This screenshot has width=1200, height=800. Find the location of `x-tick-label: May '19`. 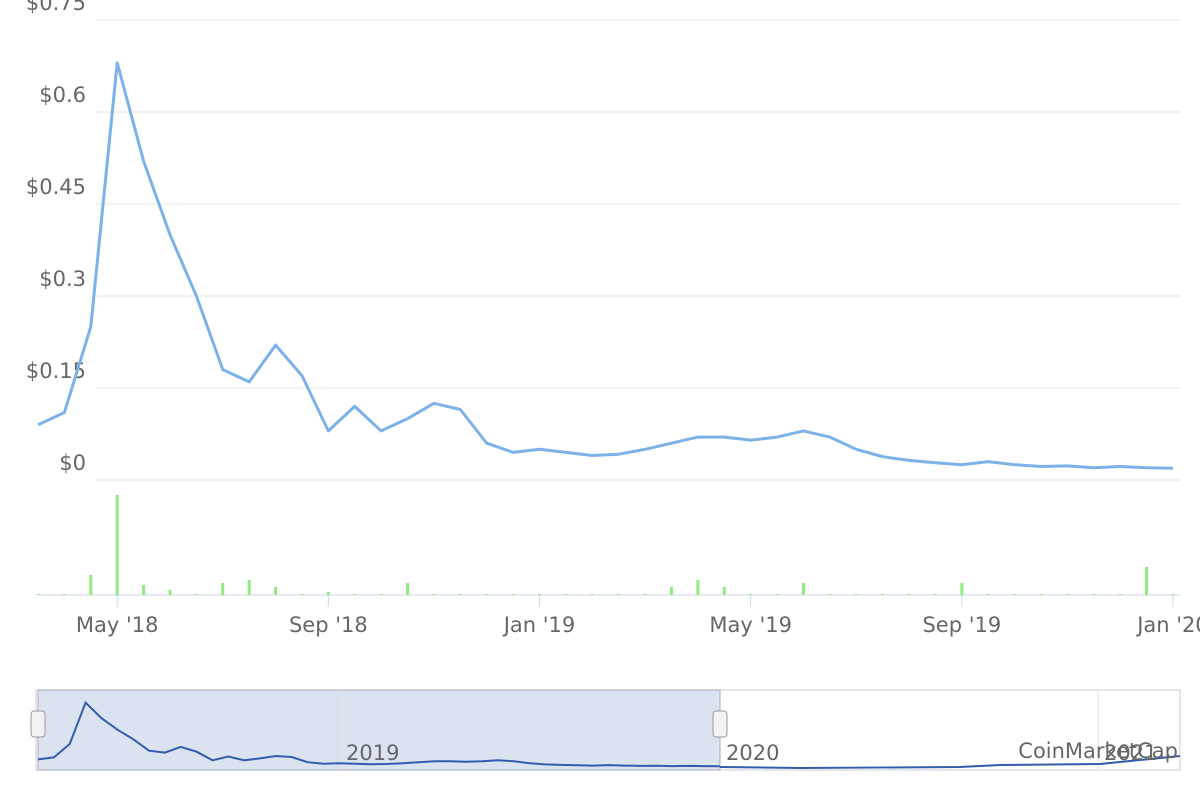

x-tick-label: May '19 is located at coordinates (750, 625).